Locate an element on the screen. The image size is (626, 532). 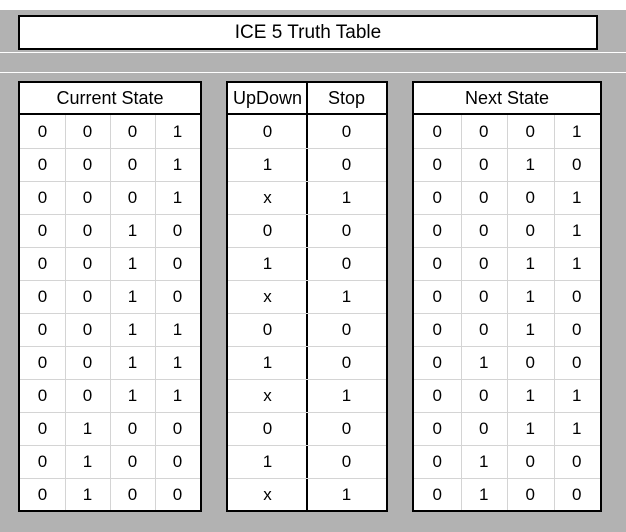
inputs-header-updown: UpDown is located at coordinates (267, 98).